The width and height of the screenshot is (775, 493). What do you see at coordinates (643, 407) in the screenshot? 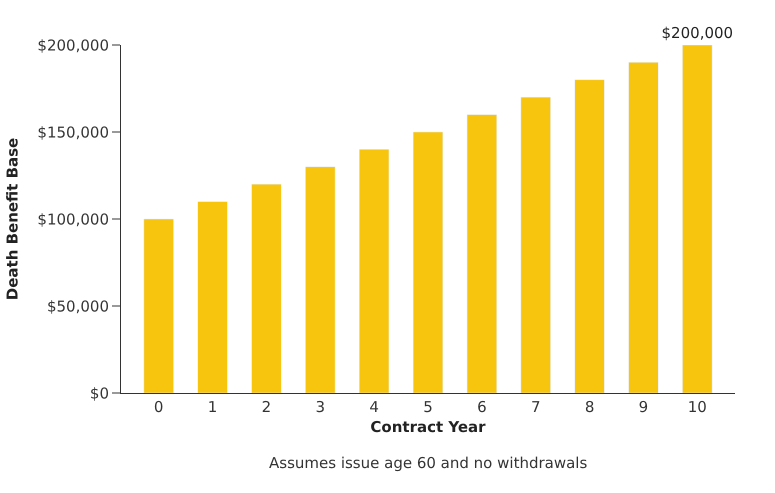
I see `x-tick-label: 9` at bounding box center [643, 407].